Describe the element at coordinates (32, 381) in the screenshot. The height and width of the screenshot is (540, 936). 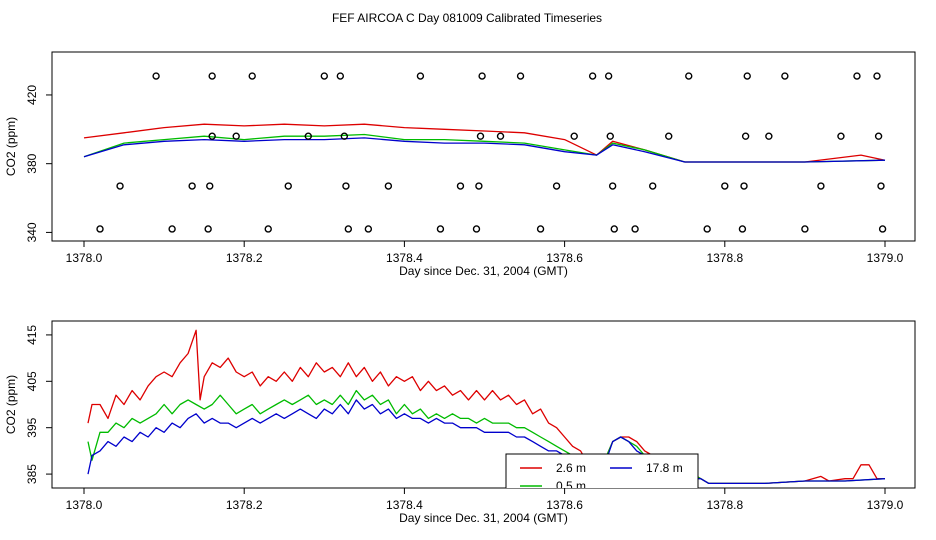
I see `y-tick-label: 405` at that location.